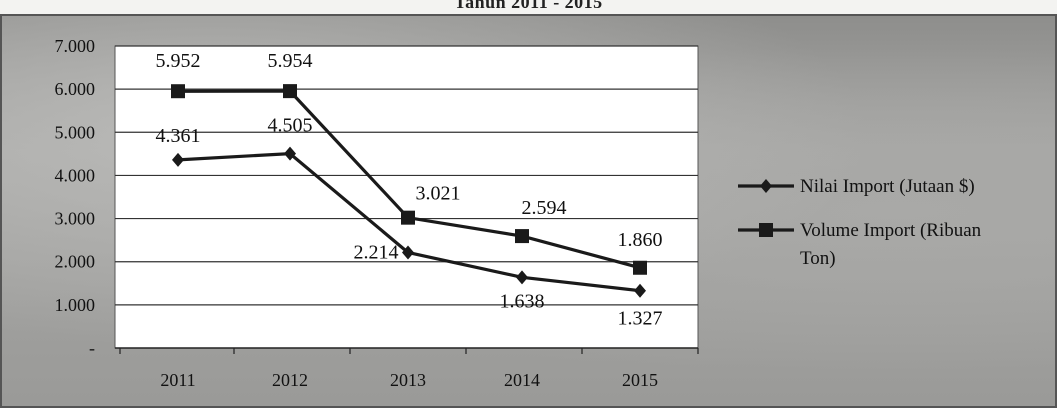 The image size is (1057, 408). Describe the element at coordinates (522, 301) in the screenshot. I see `data-label: 1.638` at that location.